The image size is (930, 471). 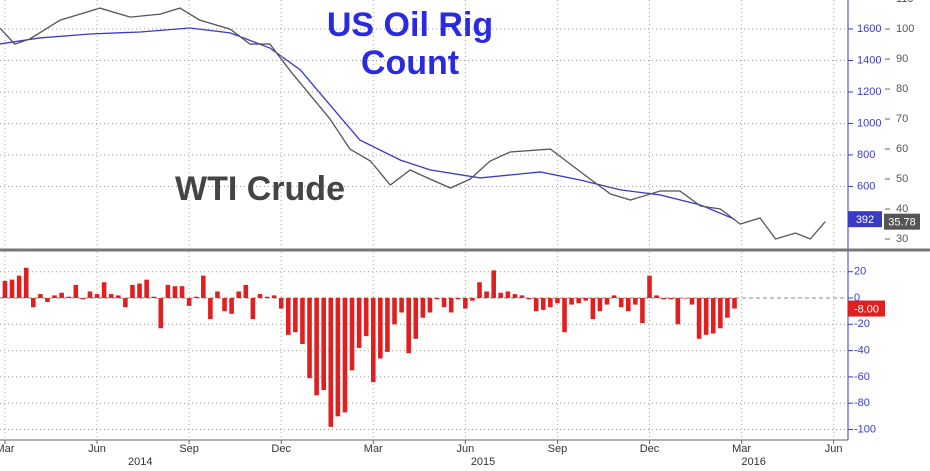 I want to click on year-label: 2015, so click(x=483, y=462).